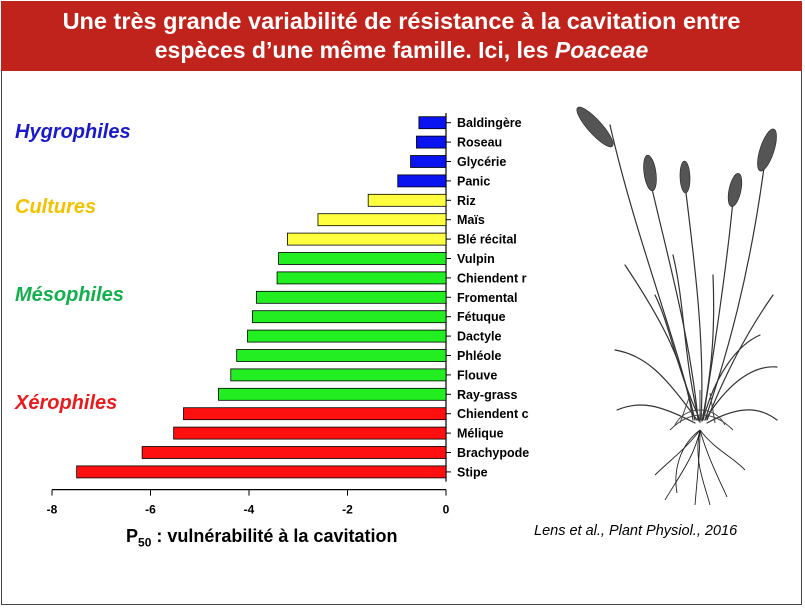 The height and width of the screenshot is (609, 805). What do you see at coordinates (479, 143) in the screenshot?
I see `category-label-2: Roseau` at bounding box center [479, 143].